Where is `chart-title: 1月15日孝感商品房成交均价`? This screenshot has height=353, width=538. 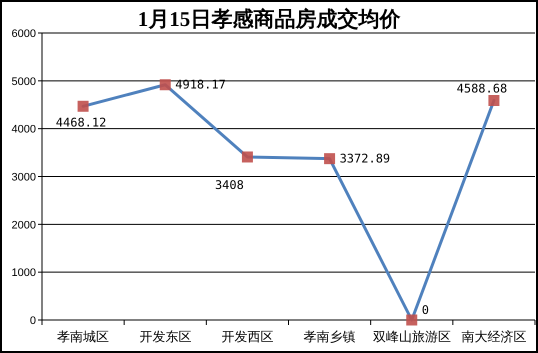
chart-title: 1月15日孝感商品房成交均价 is located at coordinates (270, 19).